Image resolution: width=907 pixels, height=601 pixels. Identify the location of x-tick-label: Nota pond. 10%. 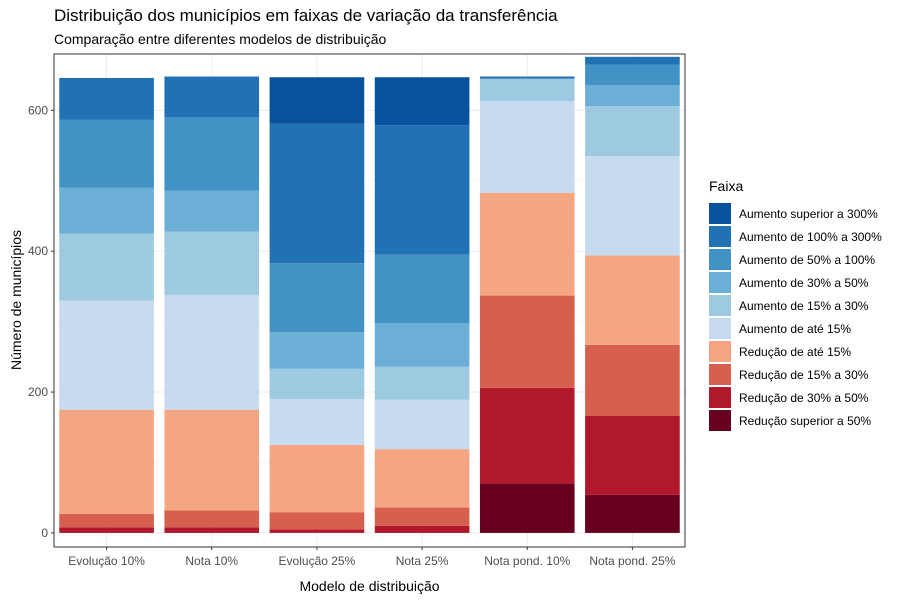
(527, 561).